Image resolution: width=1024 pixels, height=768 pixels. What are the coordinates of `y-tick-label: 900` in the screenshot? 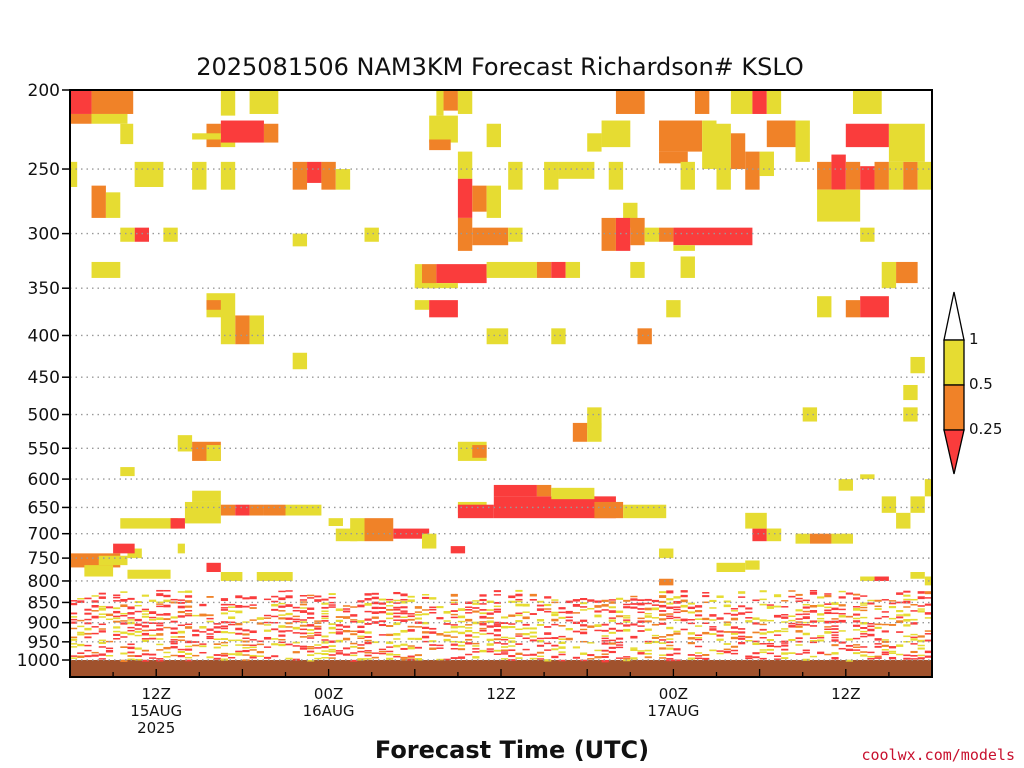 It's located at (44, 624).